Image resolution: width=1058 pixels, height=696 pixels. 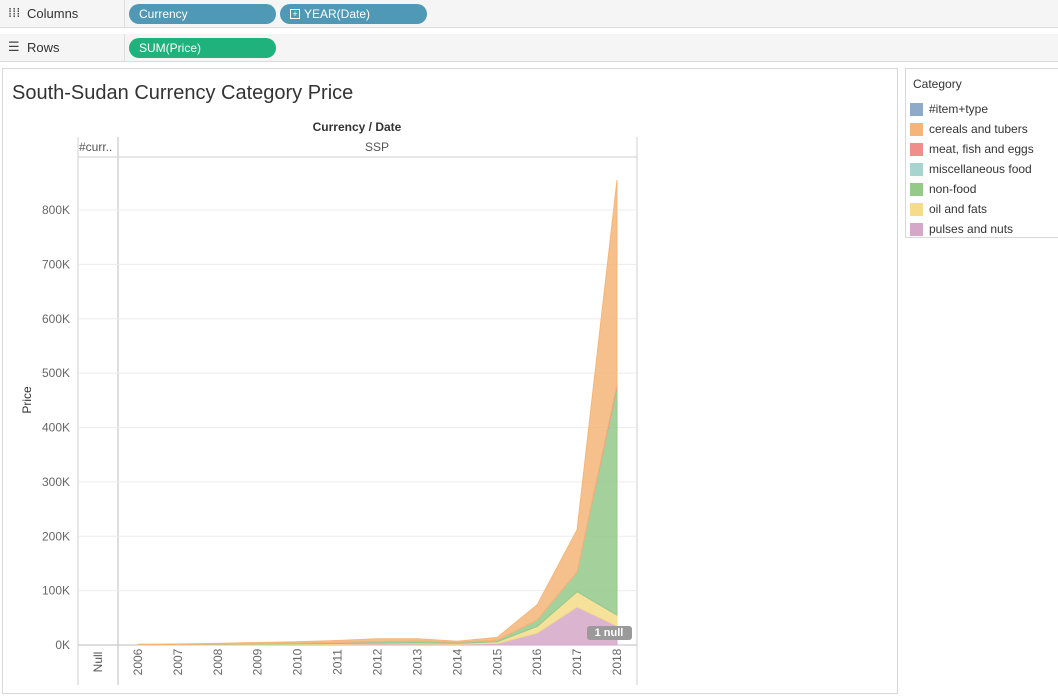 I want to click on legend-item-label: #item+type, so click(x=959, y=109).